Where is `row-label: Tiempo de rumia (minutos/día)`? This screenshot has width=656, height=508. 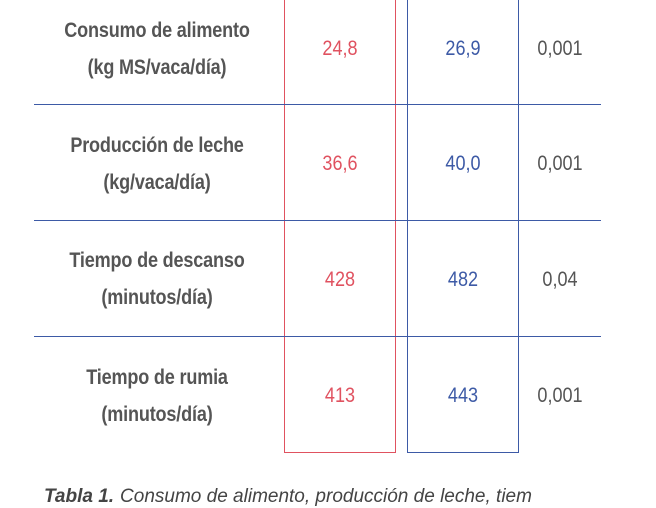
row-label: Tiempo de rumia (minutos/día) is located at coordinates (157, 396).